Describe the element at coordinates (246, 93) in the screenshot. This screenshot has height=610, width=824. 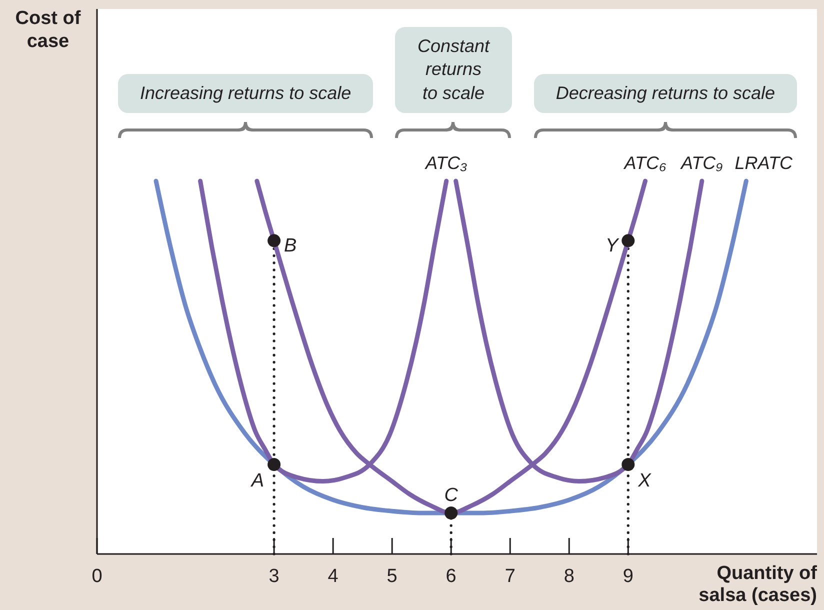
I see `text: Increasing returns to scale` at that location.